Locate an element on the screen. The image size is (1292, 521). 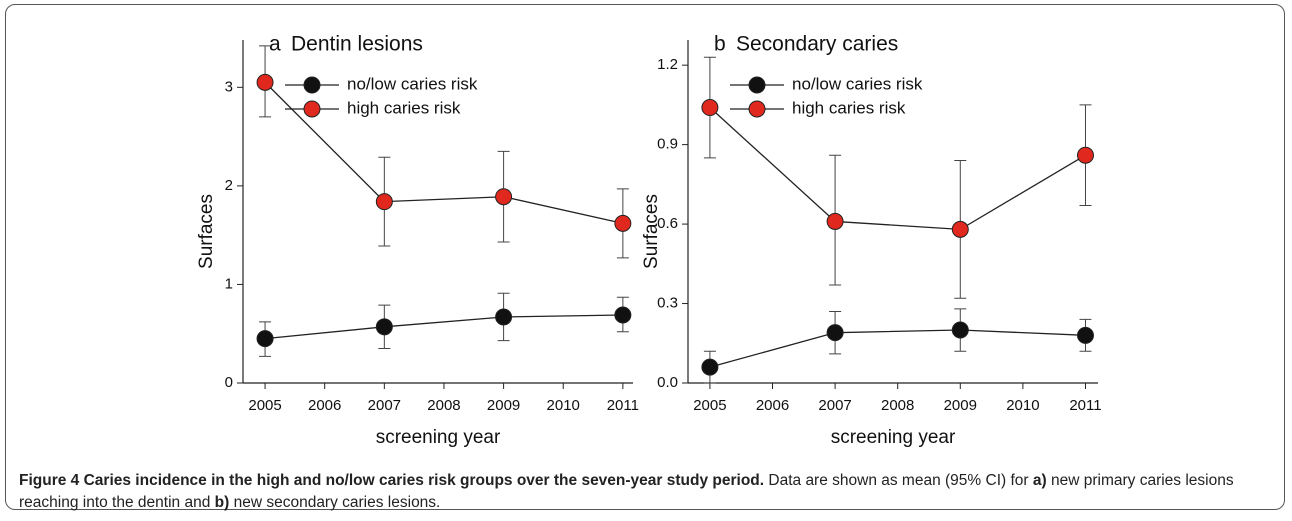
panel-title: Secondary caries is located at coordinates (817, 44).